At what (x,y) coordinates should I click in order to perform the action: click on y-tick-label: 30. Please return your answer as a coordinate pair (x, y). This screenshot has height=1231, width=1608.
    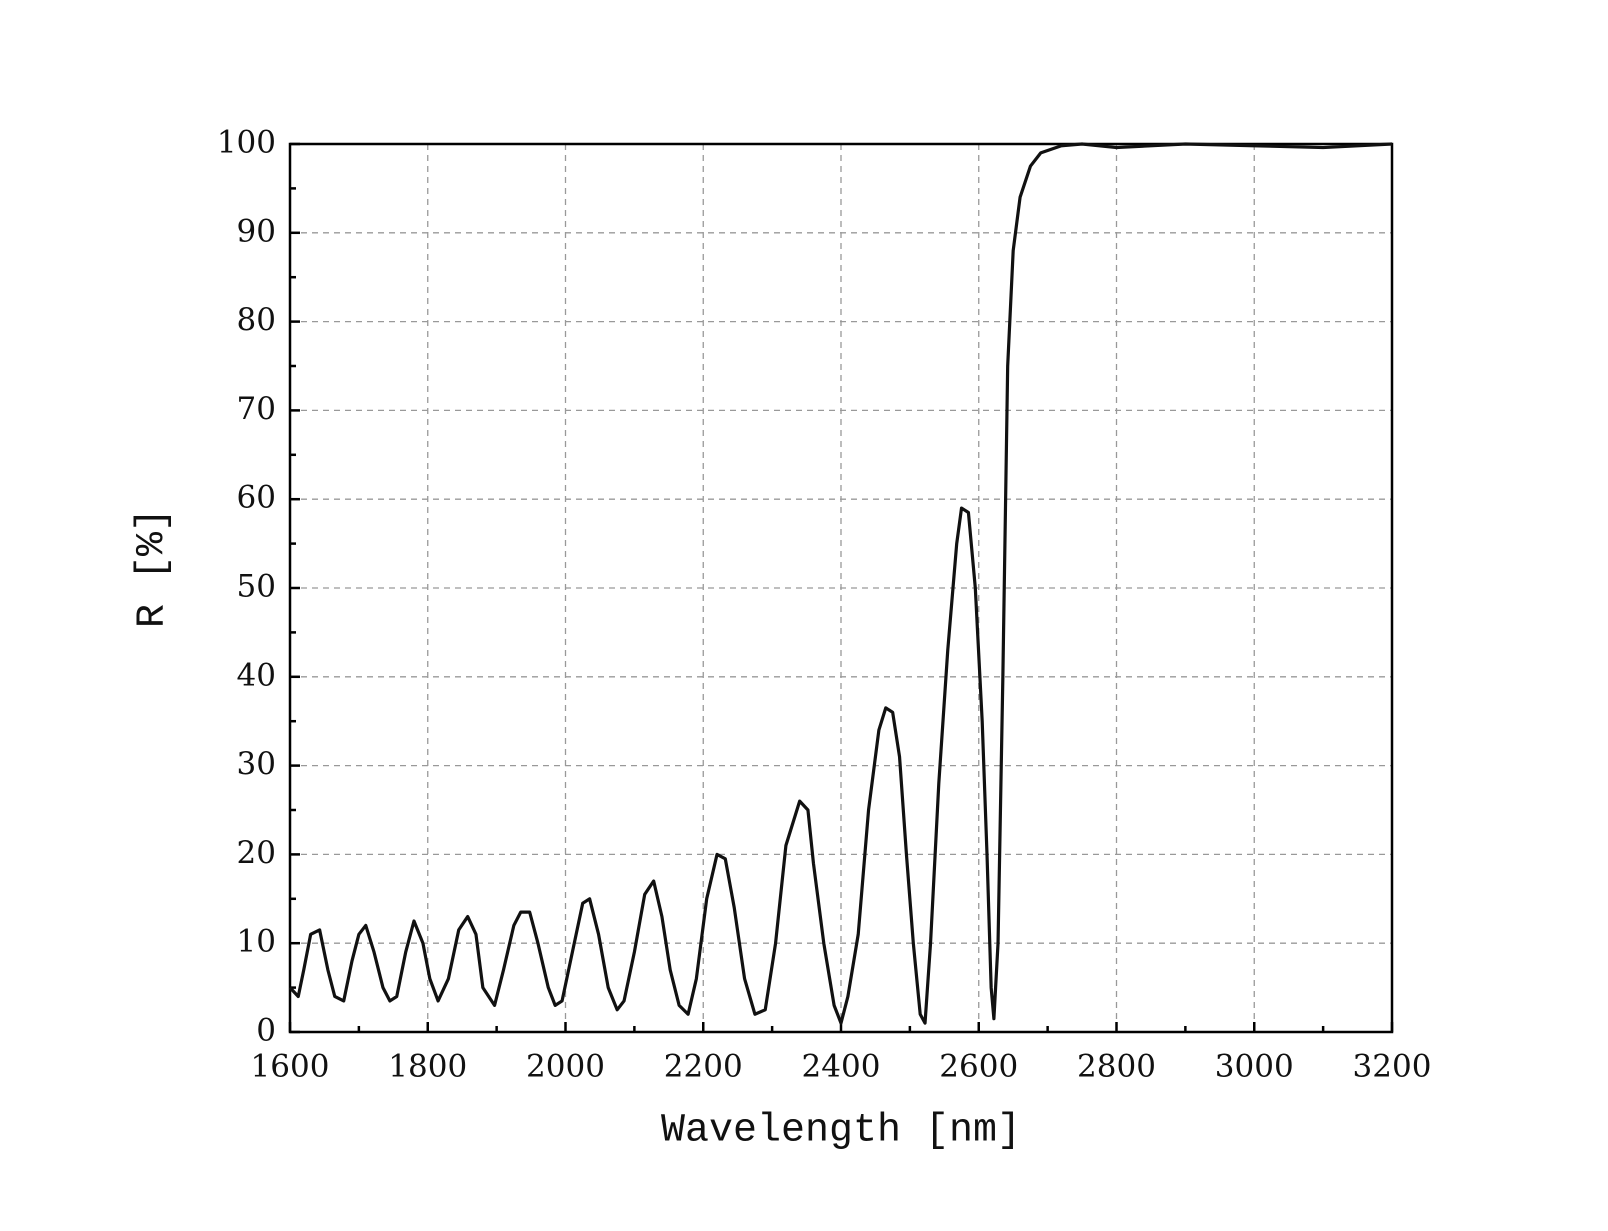
    Looking at the image, I should click on (256, 764).